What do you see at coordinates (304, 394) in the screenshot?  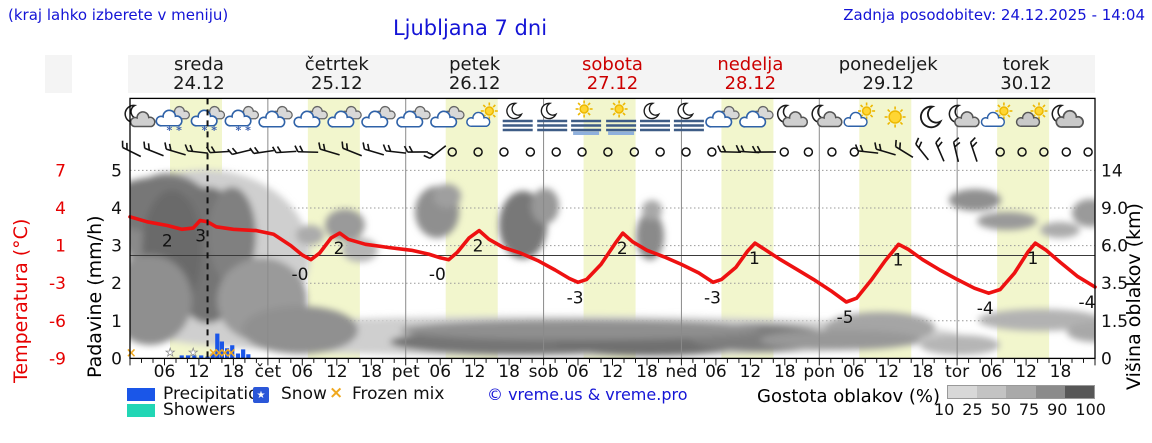 I see `legend-snow-label: Snow` at bounding box center [304, 394].